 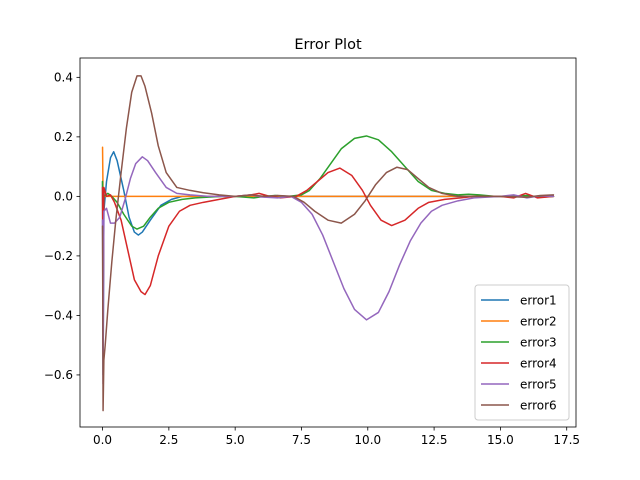 I want to click on y-tick-label: 0.2, so click(x=63, y=137).